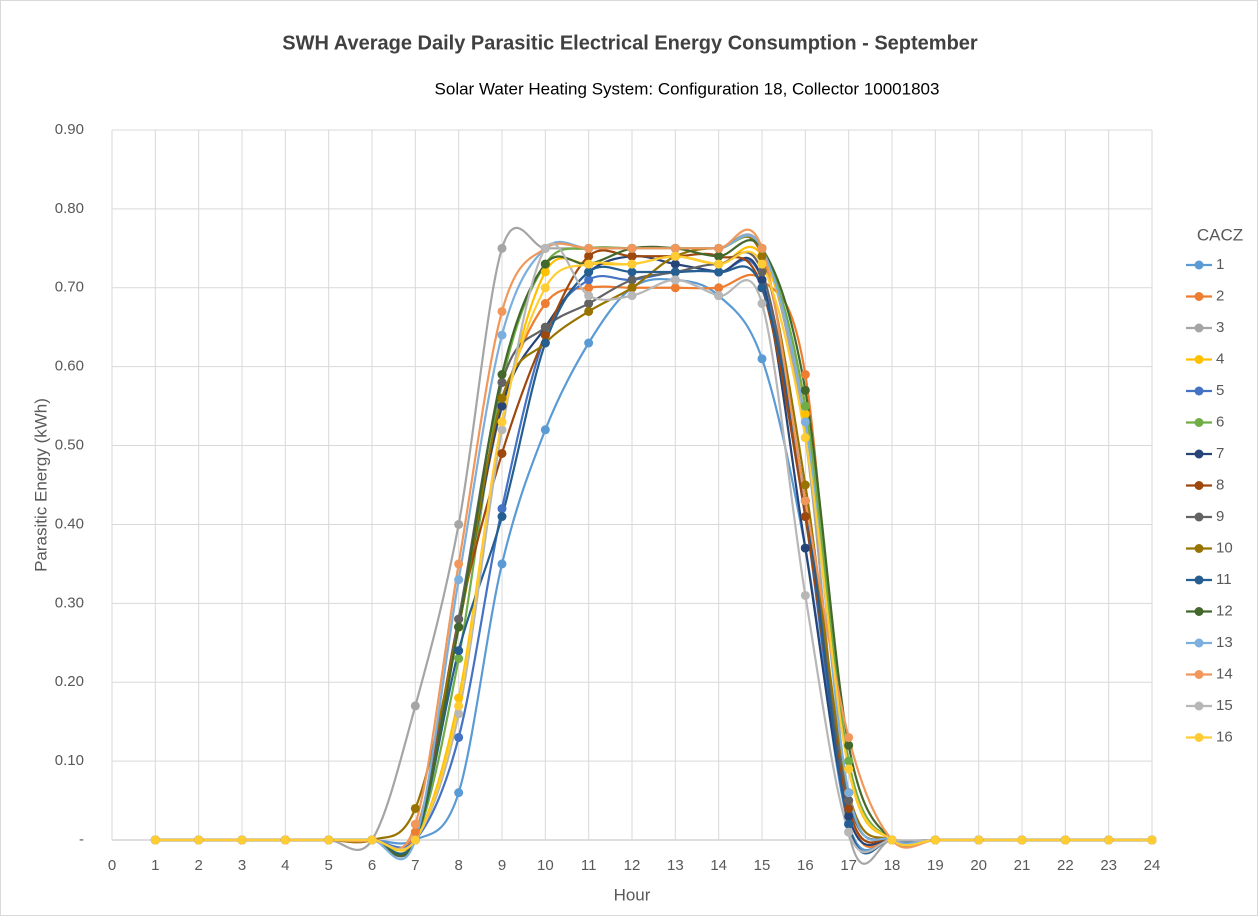 The width and height of the screenshot is (1258, 916). Describe the element at coordinates (848, 865) in the screenshot. I see `x-tick-label: 17` at that location.